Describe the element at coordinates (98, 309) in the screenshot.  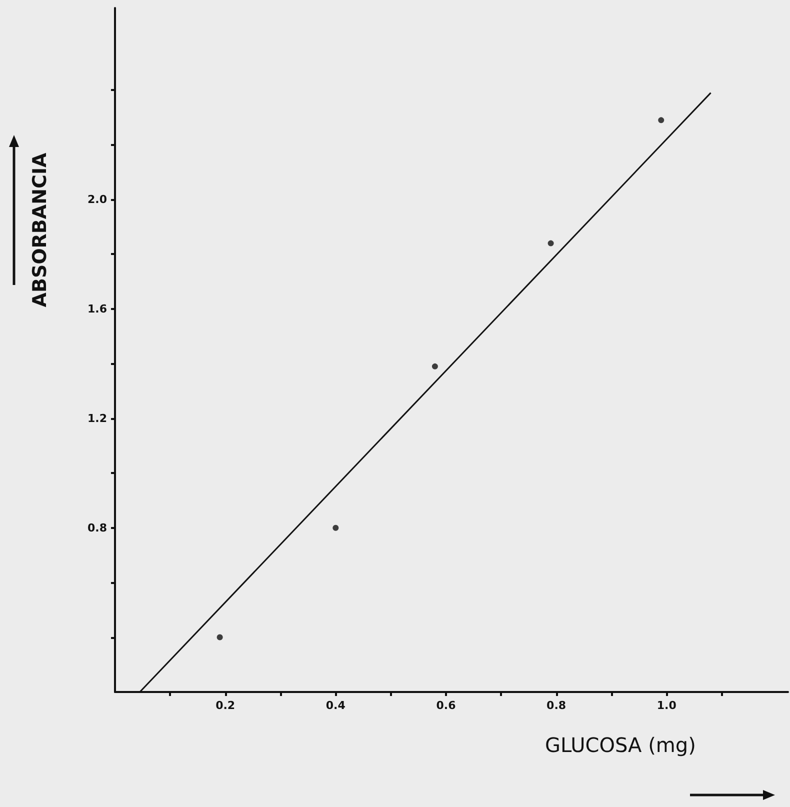
I see `y-tick-label: 1.6` at that location.